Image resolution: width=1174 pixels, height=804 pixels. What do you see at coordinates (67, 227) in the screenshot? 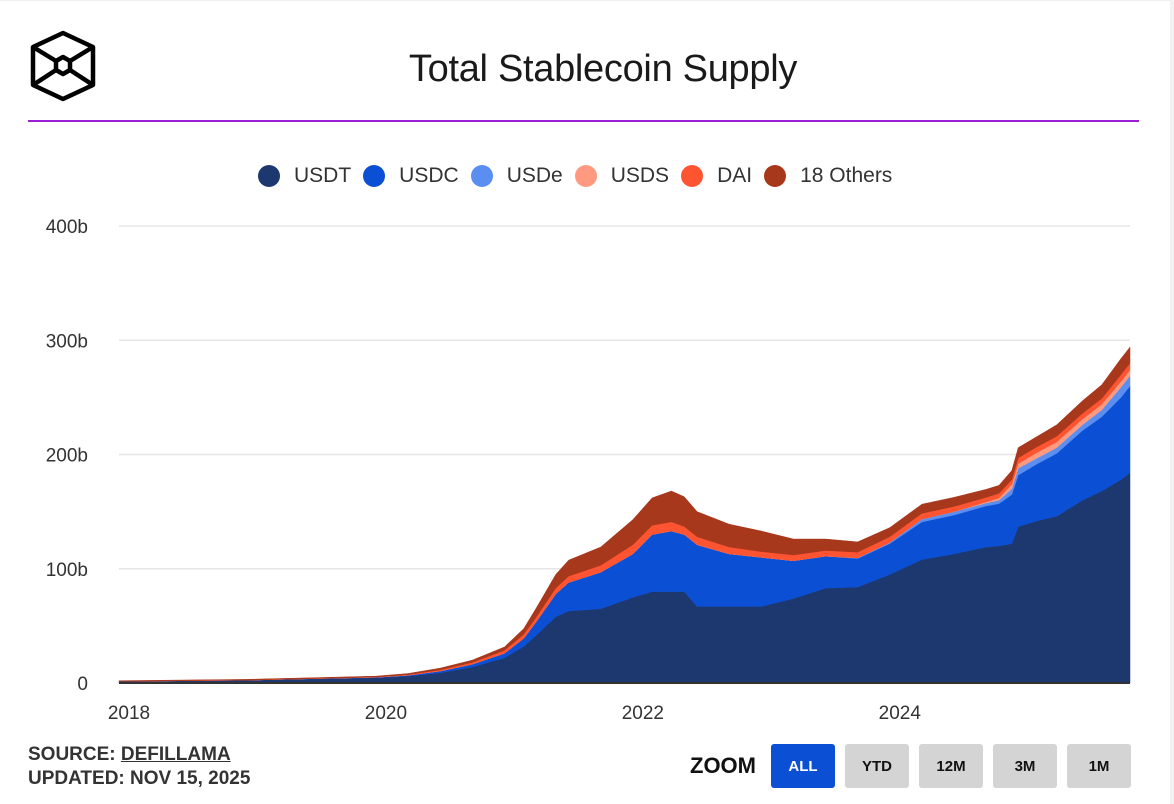
I see `y-tick-label: 400b` at bounding box center [67, 227].